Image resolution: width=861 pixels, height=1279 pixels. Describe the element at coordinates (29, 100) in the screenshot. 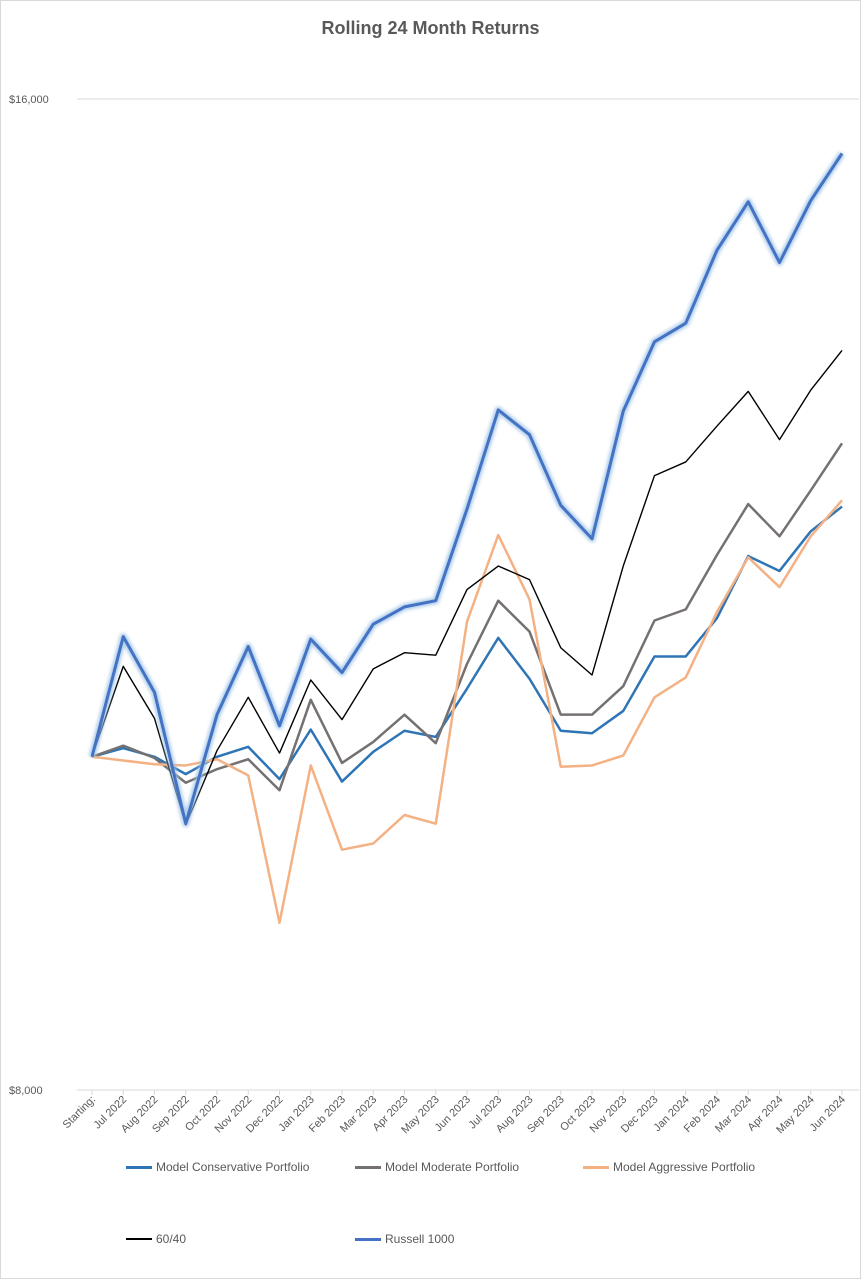

I see `y-tick-label: $16,000` at that location.